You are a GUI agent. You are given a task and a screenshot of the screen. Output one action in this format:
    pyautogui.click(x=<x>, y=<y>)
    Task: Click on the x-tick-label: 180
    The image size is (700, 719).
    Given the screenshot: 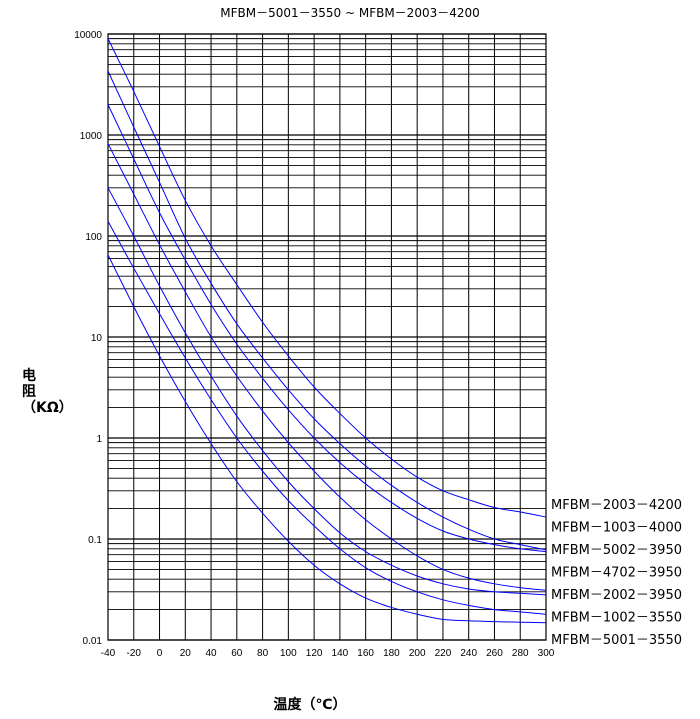 What is the action you would take?
    pyautogui.click(x=391, y=653)
    